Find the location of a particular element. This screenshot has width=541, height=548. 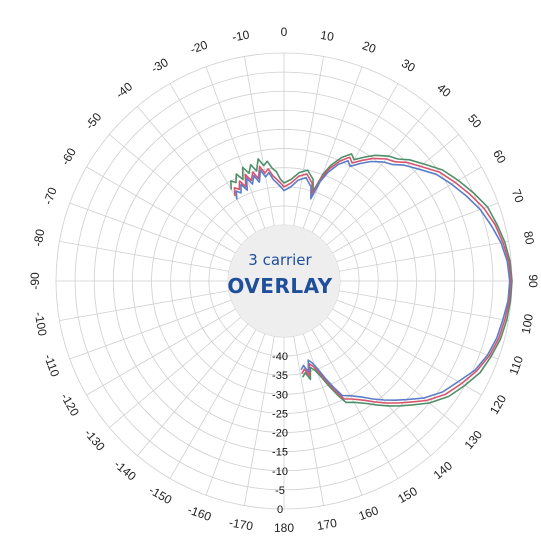

radial-tick-label: -25 is located at coordinates (280, 414).